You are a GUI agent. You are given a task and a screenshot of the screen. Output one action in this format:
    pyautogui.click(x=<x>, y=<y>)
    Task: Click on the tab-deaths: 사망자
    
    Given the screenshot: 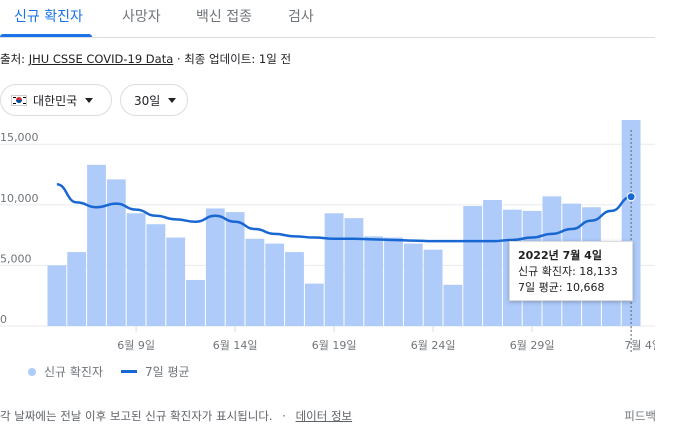 What is the action you would take?
    pyautogui.click(x=141, y=17)
    